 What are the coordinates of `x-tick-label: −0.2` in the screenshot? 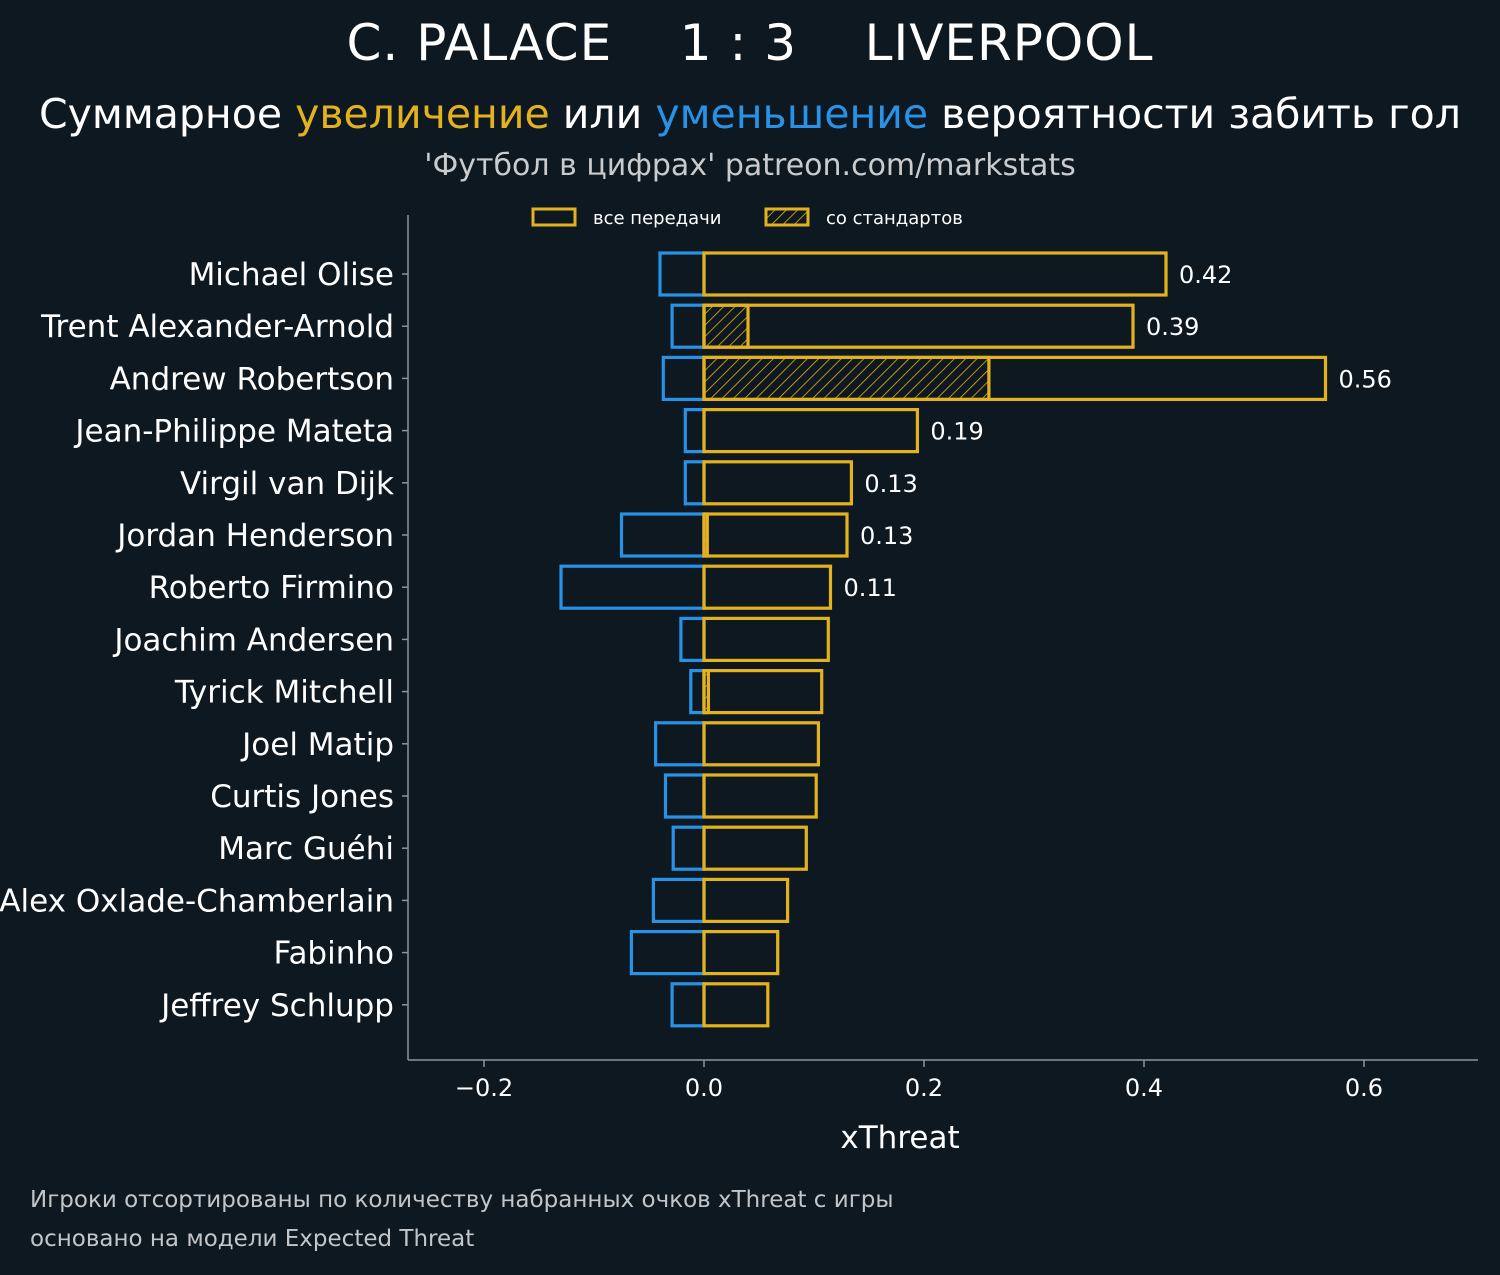 It's located at (484, 1088).